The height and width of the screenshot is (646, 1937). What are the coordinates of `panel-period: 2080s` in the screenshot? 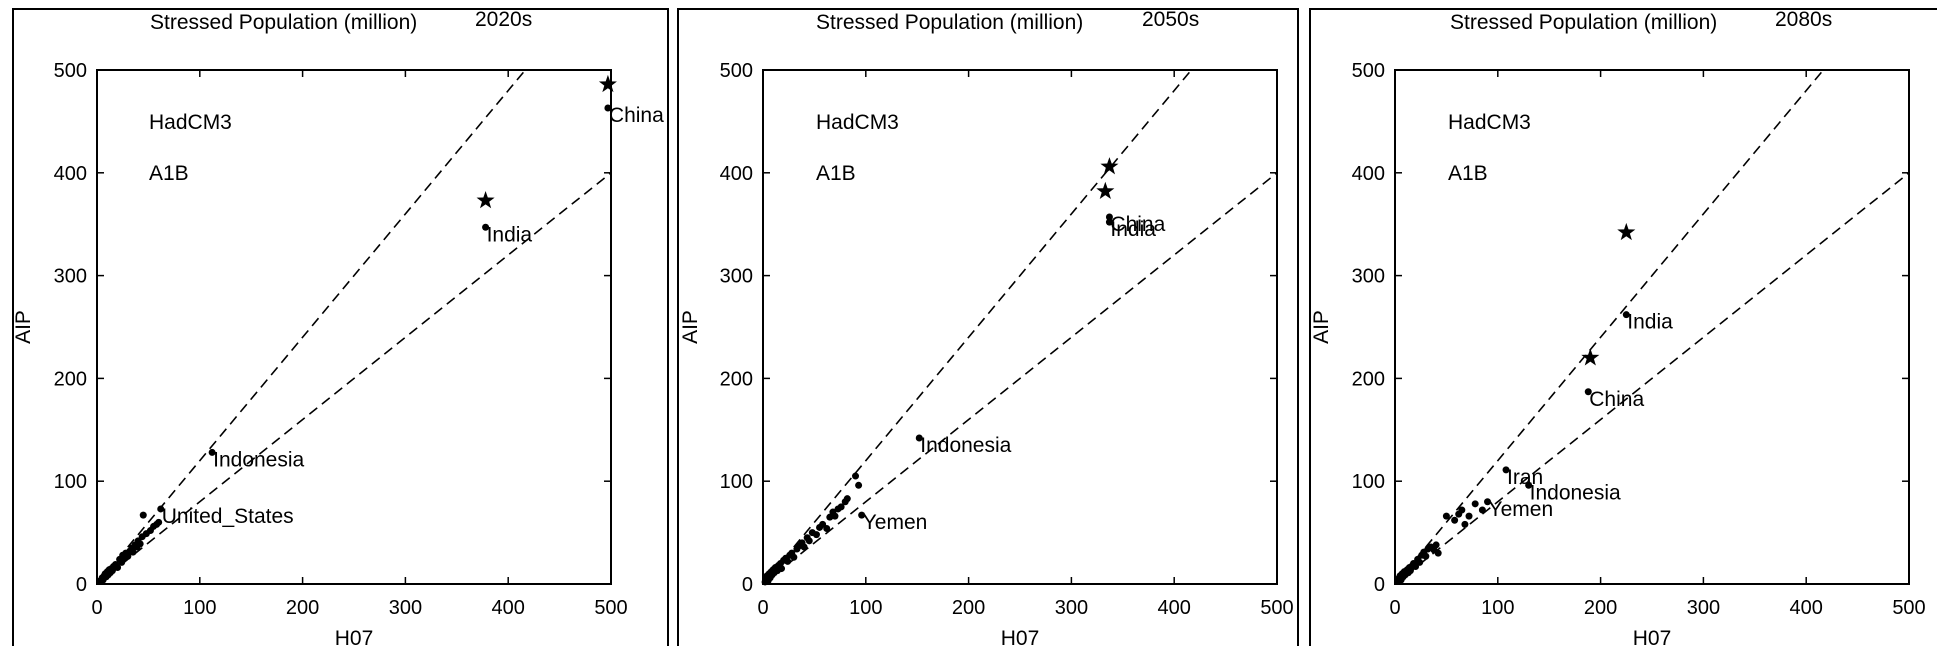 It's located at (1803, 19).